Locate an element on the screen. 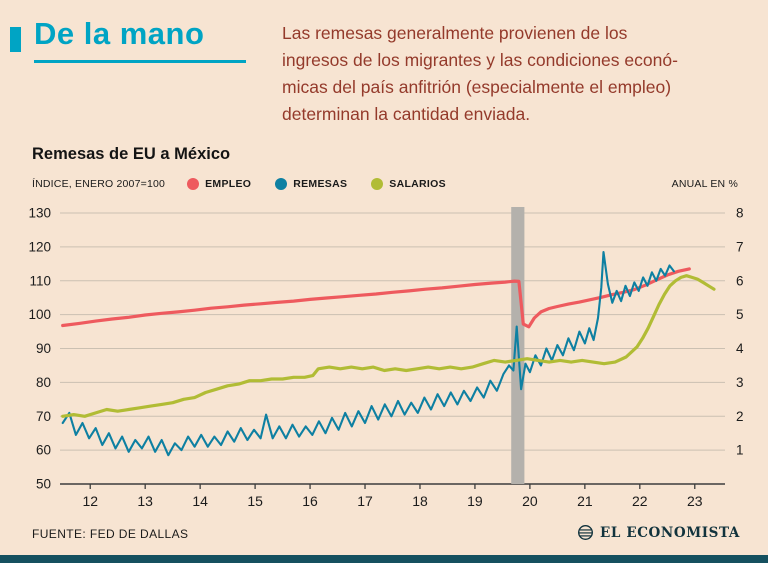 The width and height of the screenshot is (768, 563). right-axis-note: ANUAL EN % is located at coordinates (704, 184).